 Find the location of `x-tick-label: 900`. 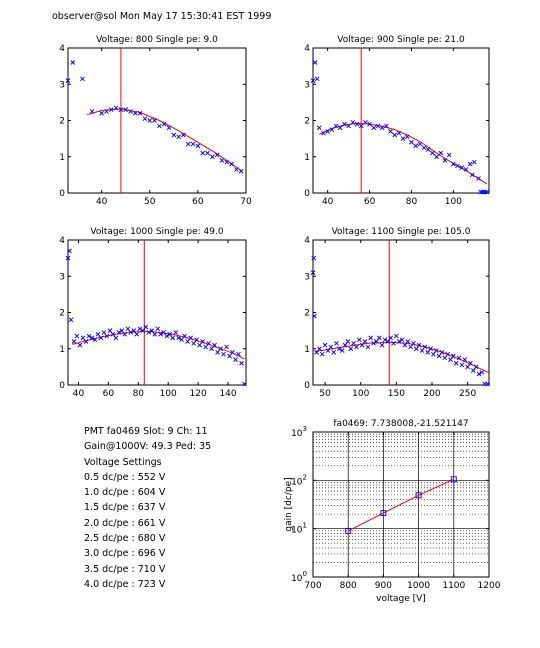

x-tick-label: 900 is located at coordinates (383, 586).